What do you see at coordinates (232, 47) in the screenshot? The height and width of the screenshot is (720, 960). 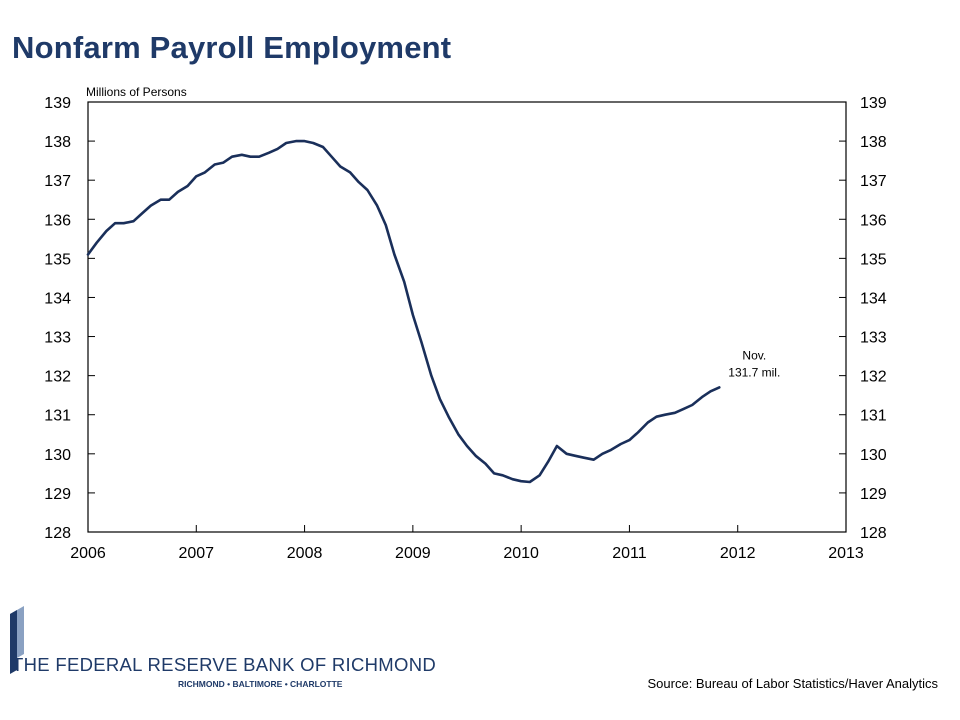 I see `chart-title: Nonfarm Payroll Employment` at bounding box center [232, 47].